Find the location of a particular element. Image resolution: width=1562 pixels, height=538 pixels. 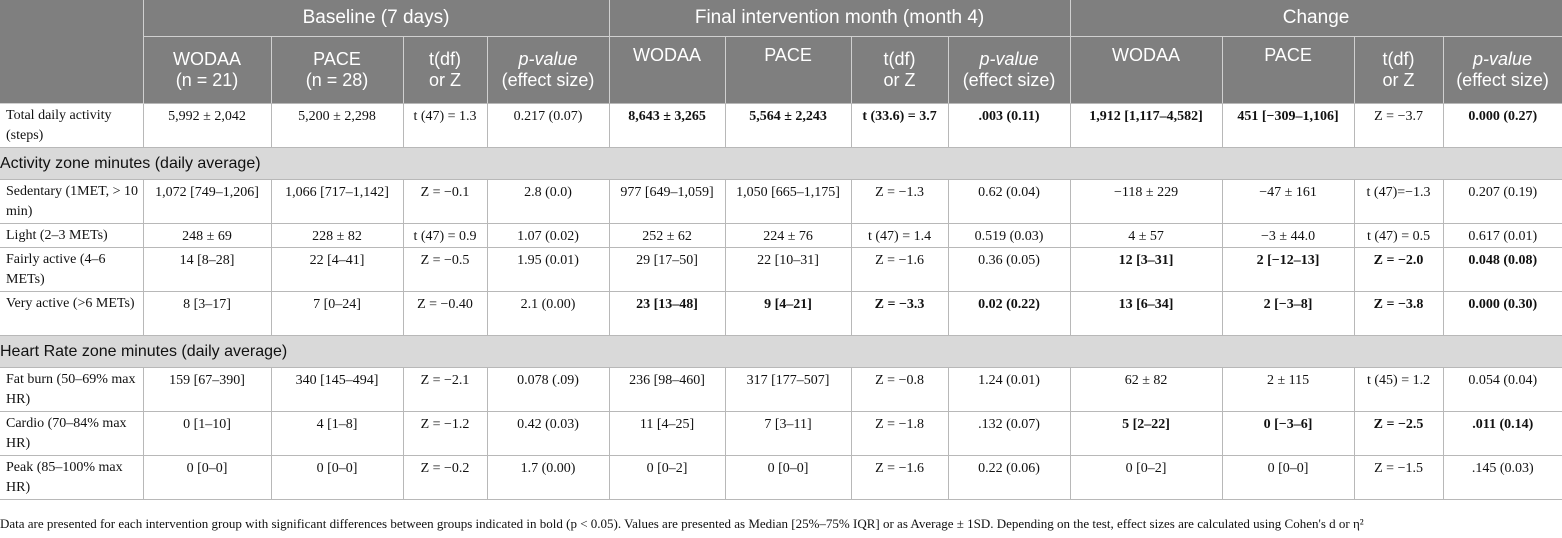

table-cell: 236 [98–460] is located at coordinates (667, 389).